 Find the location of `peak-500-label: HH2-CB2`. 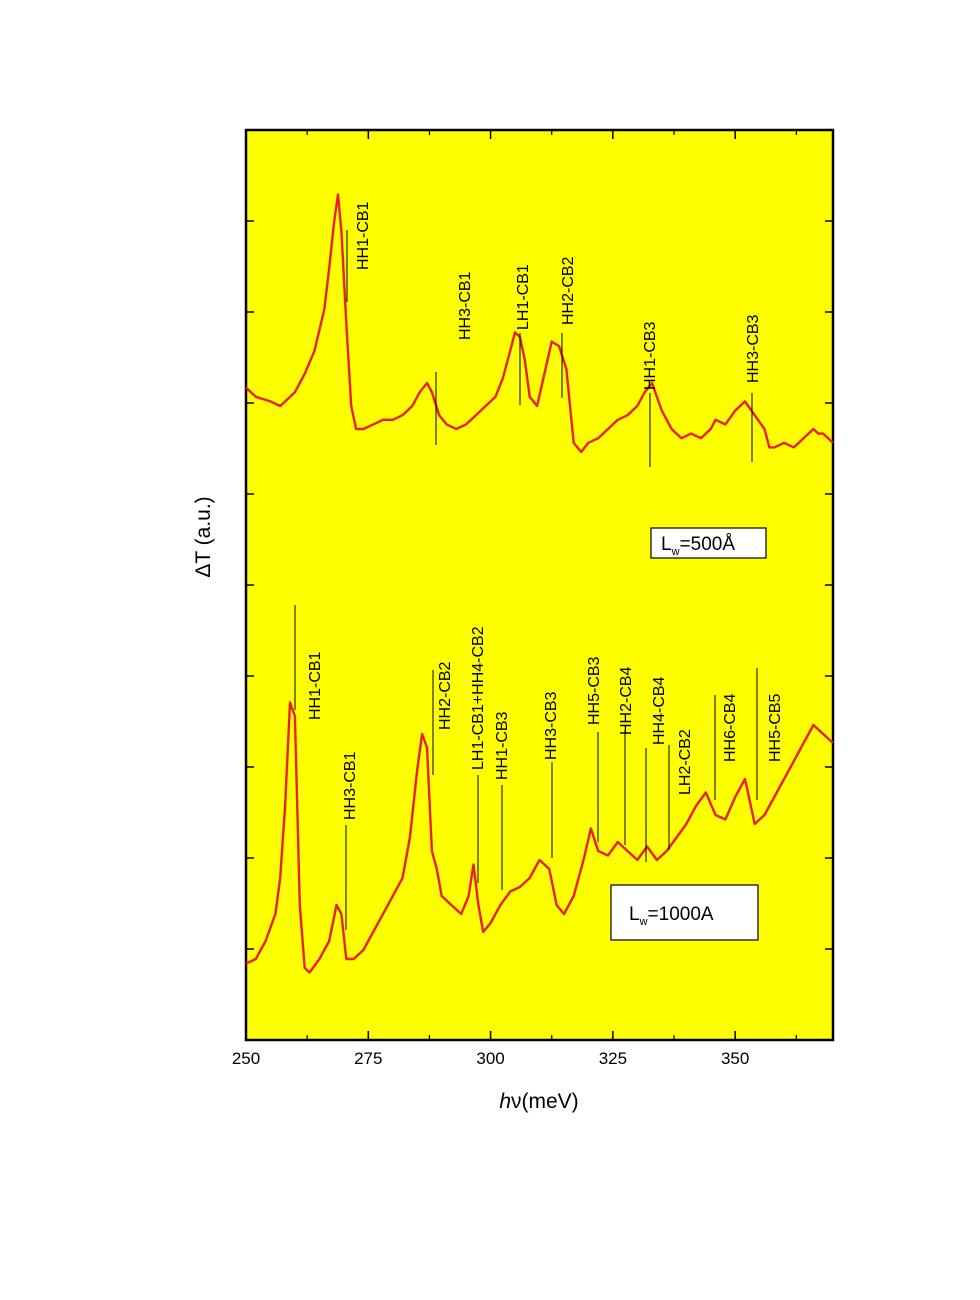

peak-500-label: HH2-CB2 is located at coordinates (568, 290).